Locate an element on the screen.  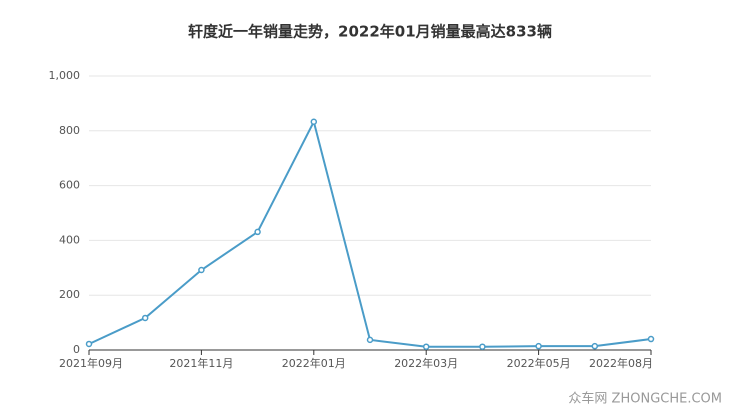
y-tick-label: 800 is located at coordinates (69, 130).